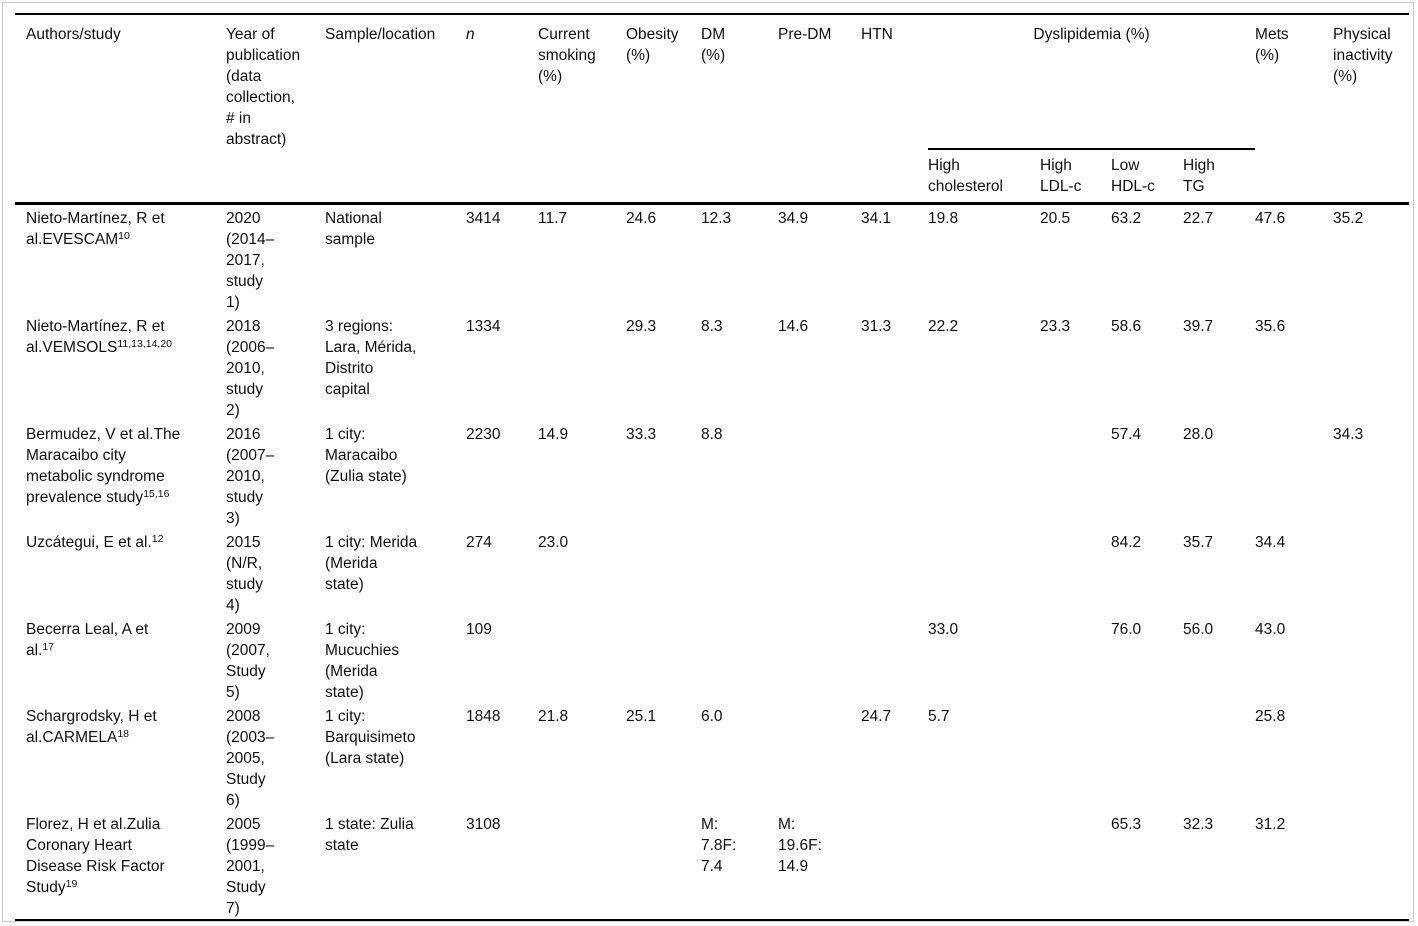 Image resolution: width=1418 pixels, height=926 pixels. Describe the element at coordinates (483, 434) in the screenshot. I see `cell-n: 2230` at that location.